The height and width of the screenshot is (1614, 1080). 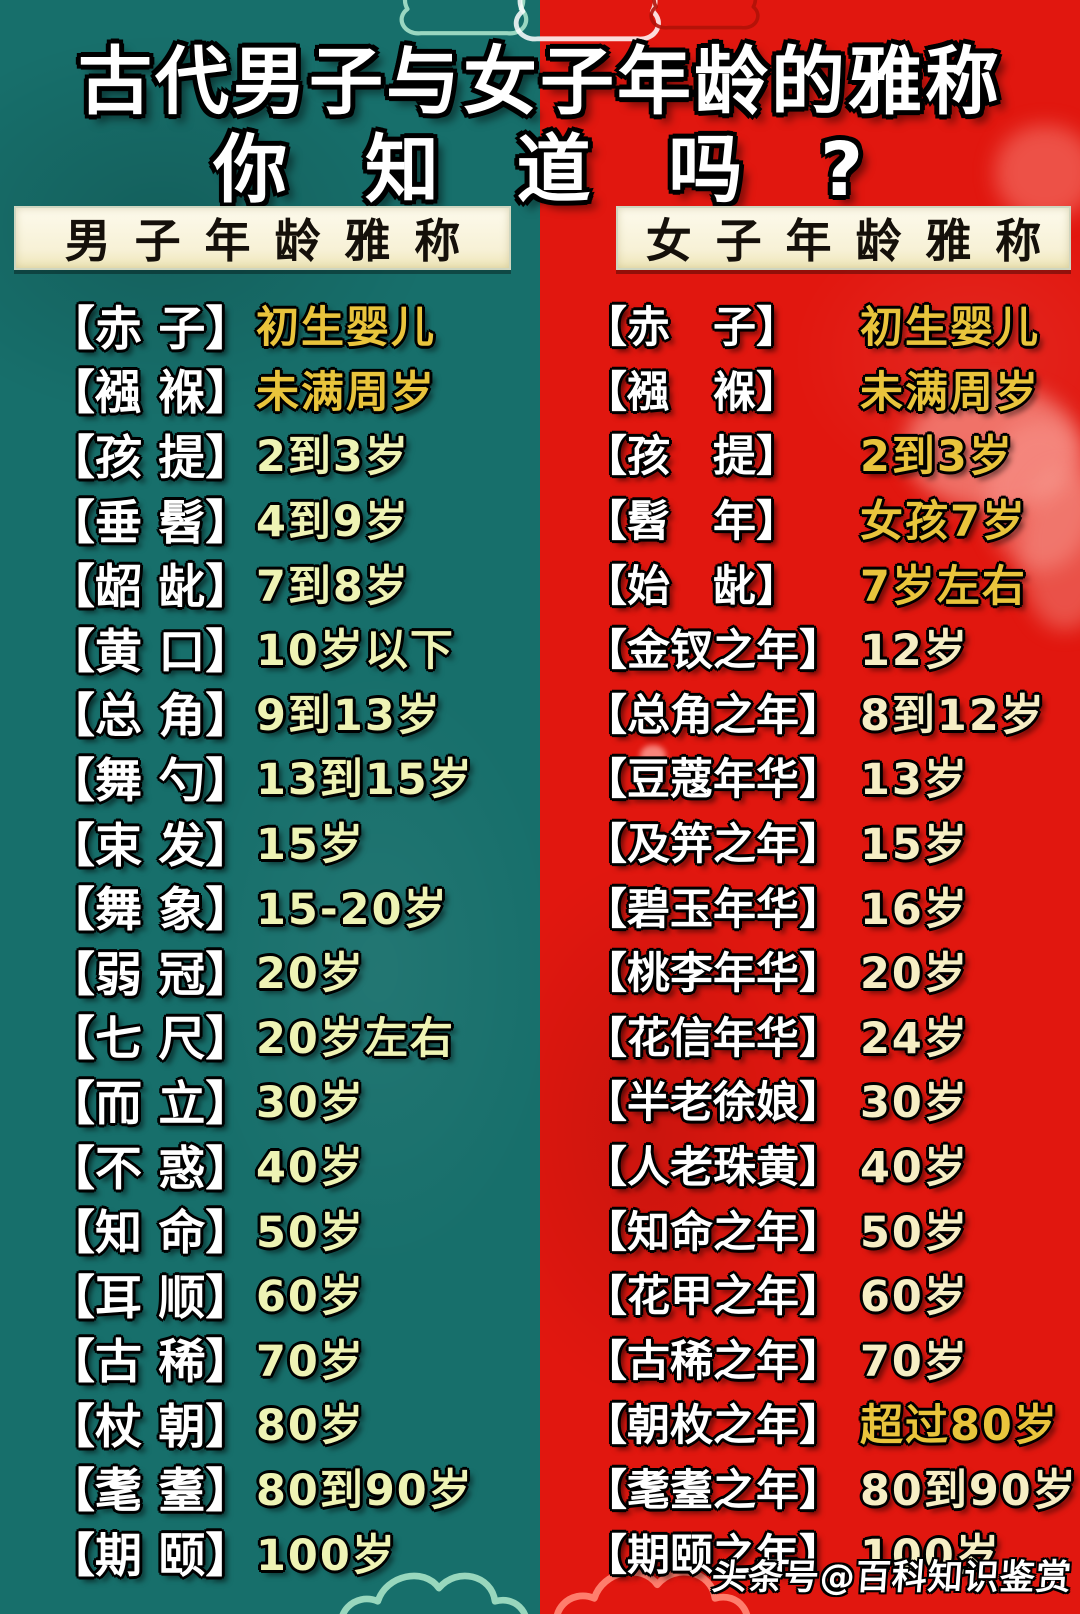 What do you see at coordinates (352, 909) in the screenshot?
I see `age-term-value: 15-20岁` at bounding box center [352, 909].